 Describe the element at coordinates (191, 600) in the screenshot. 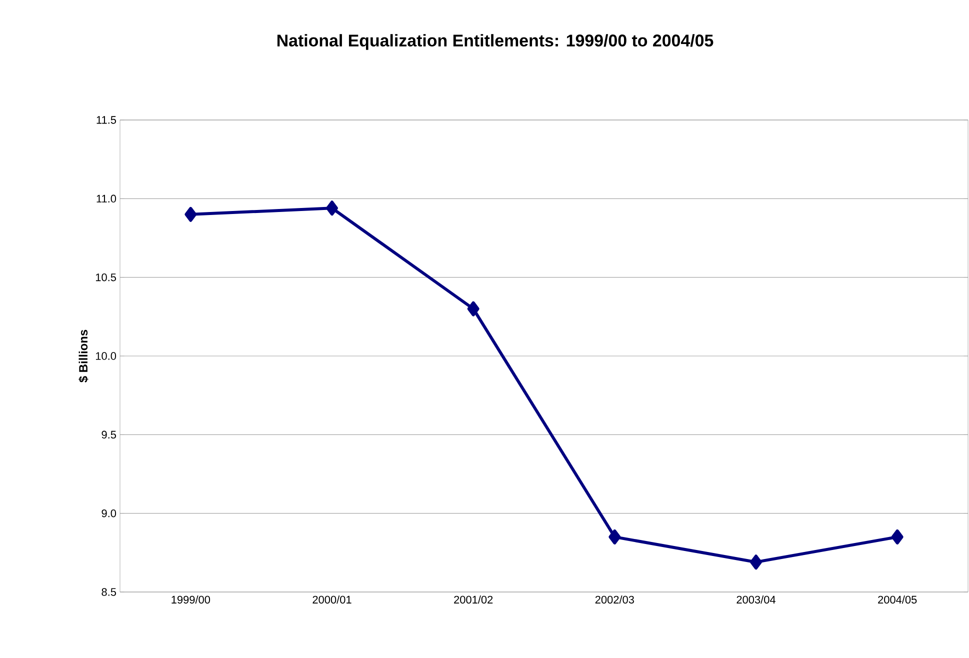

I see `x-tick-label: 1999/00` at that location.